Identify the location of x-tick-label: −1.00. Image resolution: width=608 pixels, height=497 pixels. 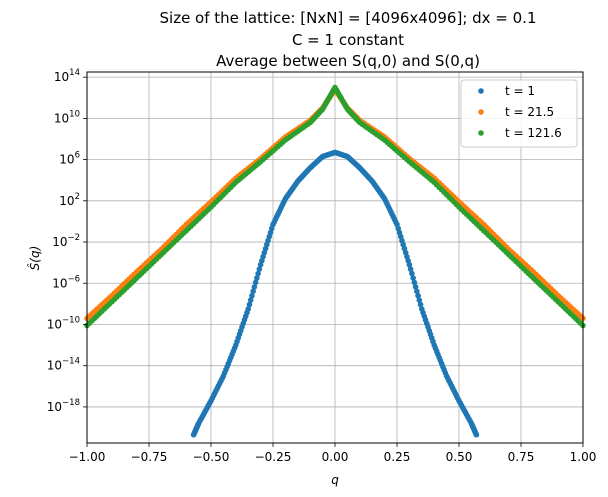
(87, 457).